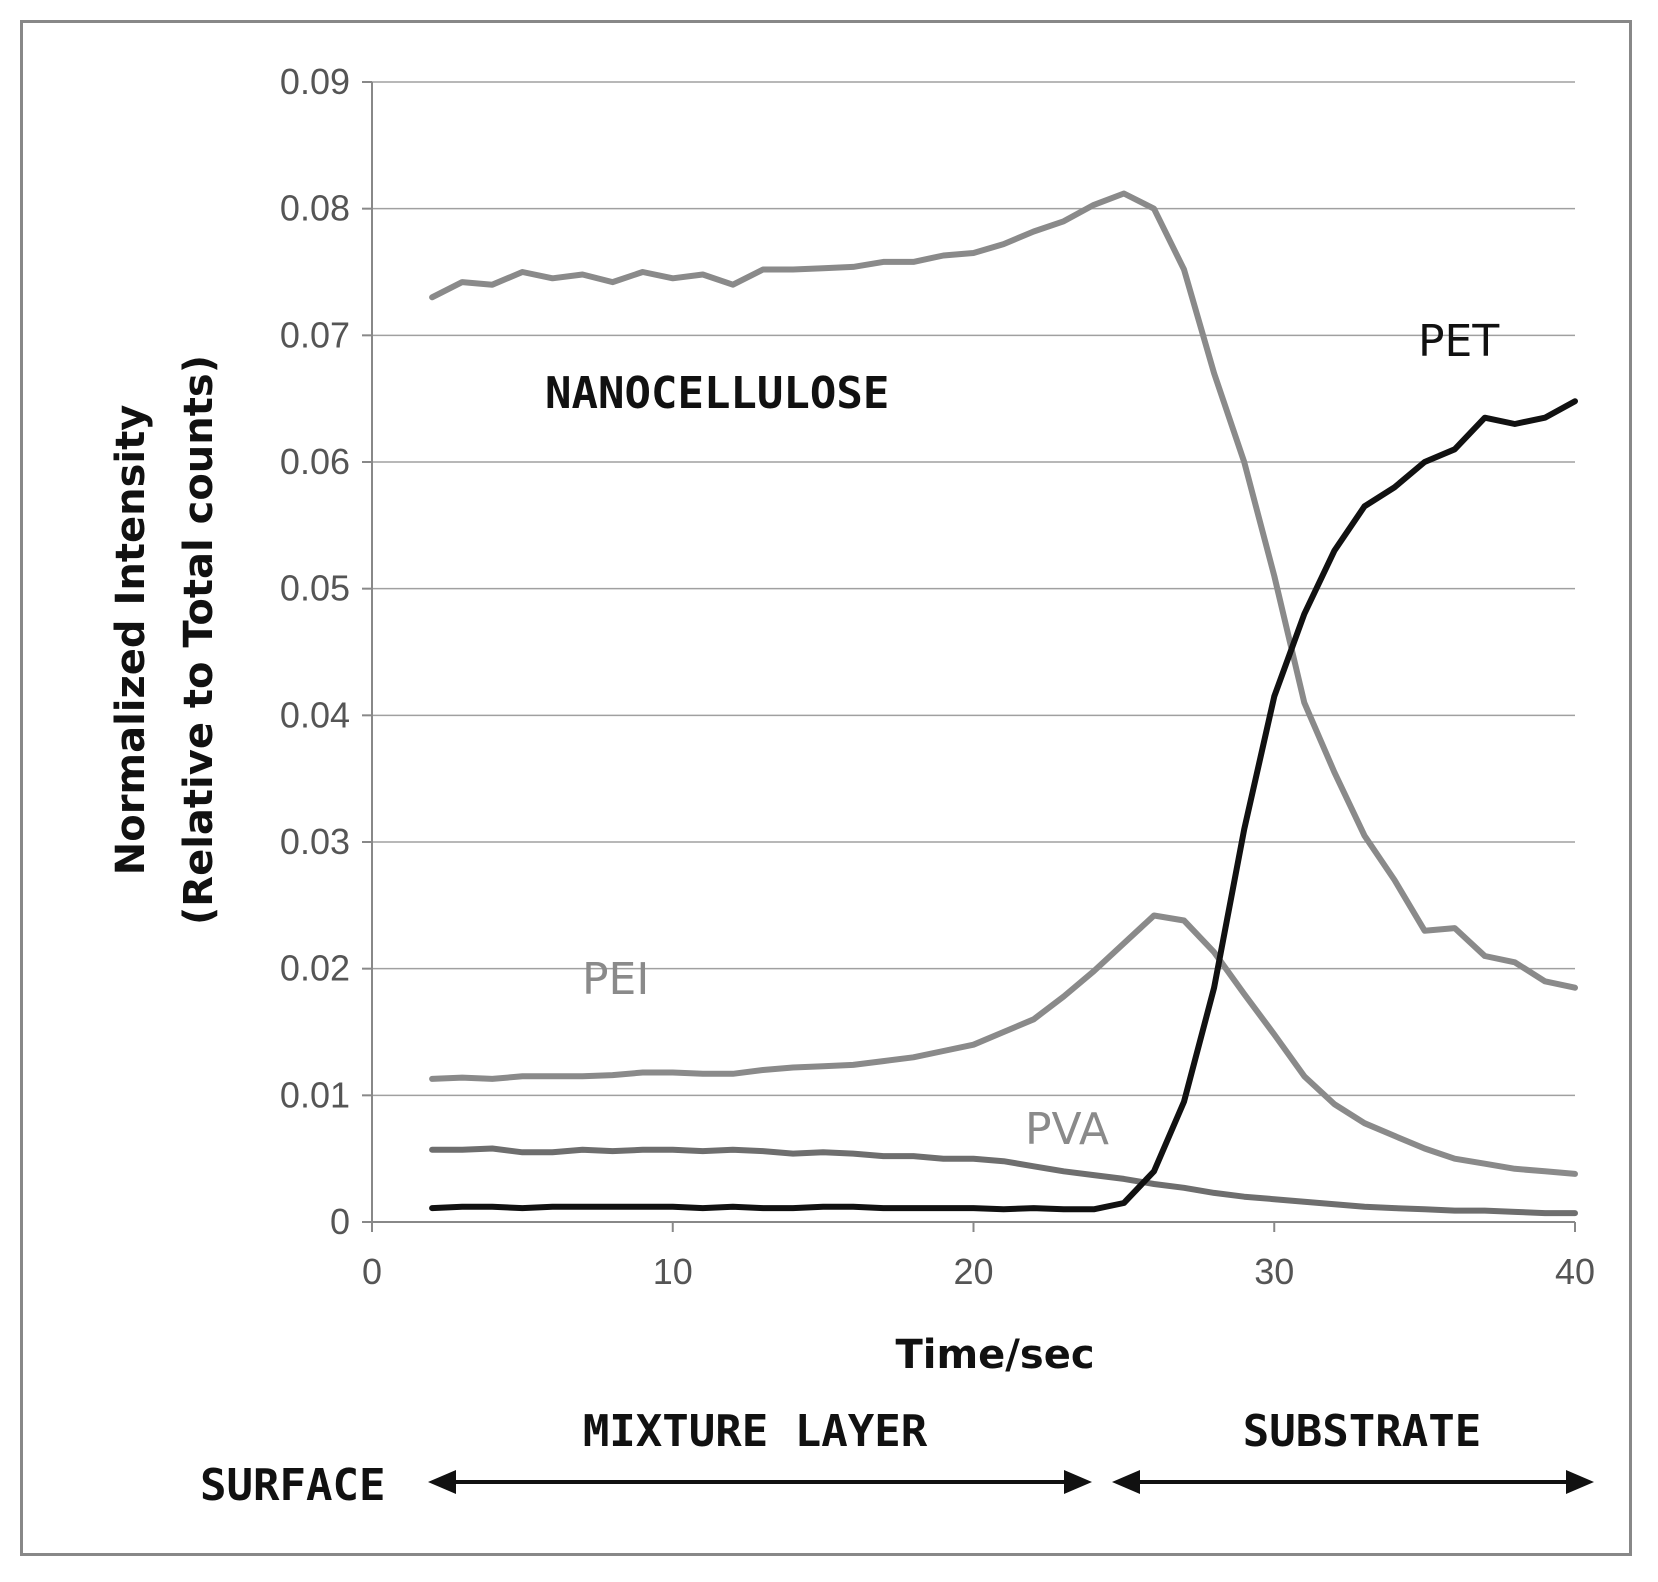 The image size is (1658, 1582). What do you see at coordinates (315, 651) in the screenshot?
I see `y-tick-labels: 0 0.01 0.02 0.03 0.04 0.05 0.06 0.07 0.08 0.09` at bounding box center [315, 651].